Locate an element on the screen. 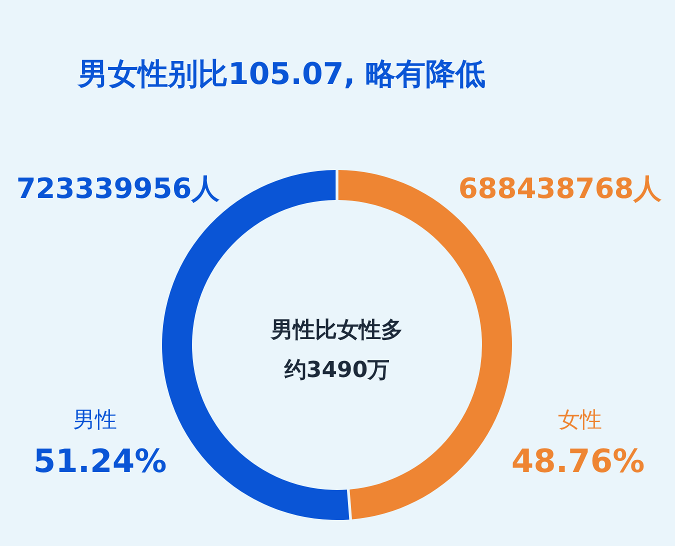 This screenshot has height=546, width=675. slice-label: 女性 is located at coordinates (580, 420).